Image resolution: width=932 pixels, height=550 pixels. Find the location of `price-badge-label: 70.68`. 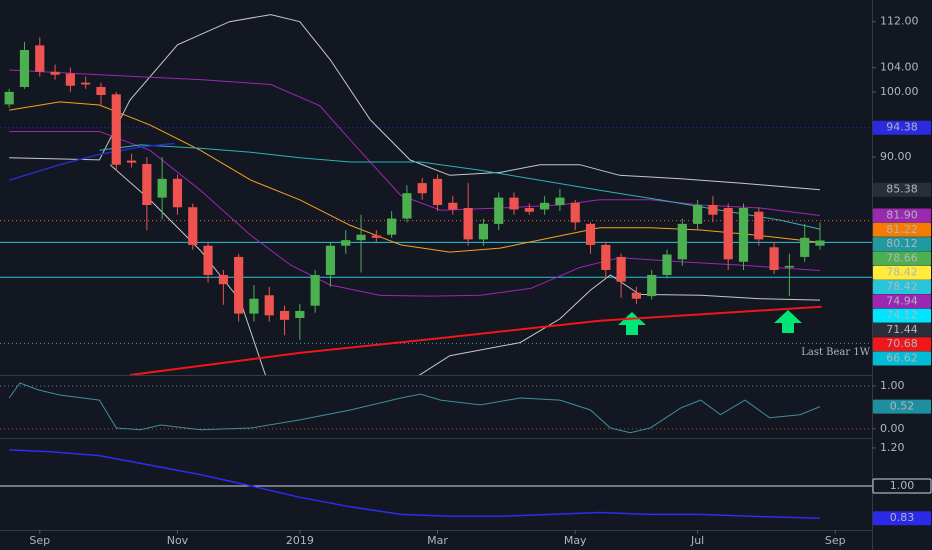

price-badge-label: 70.68 is located at coordinates (902, 343).